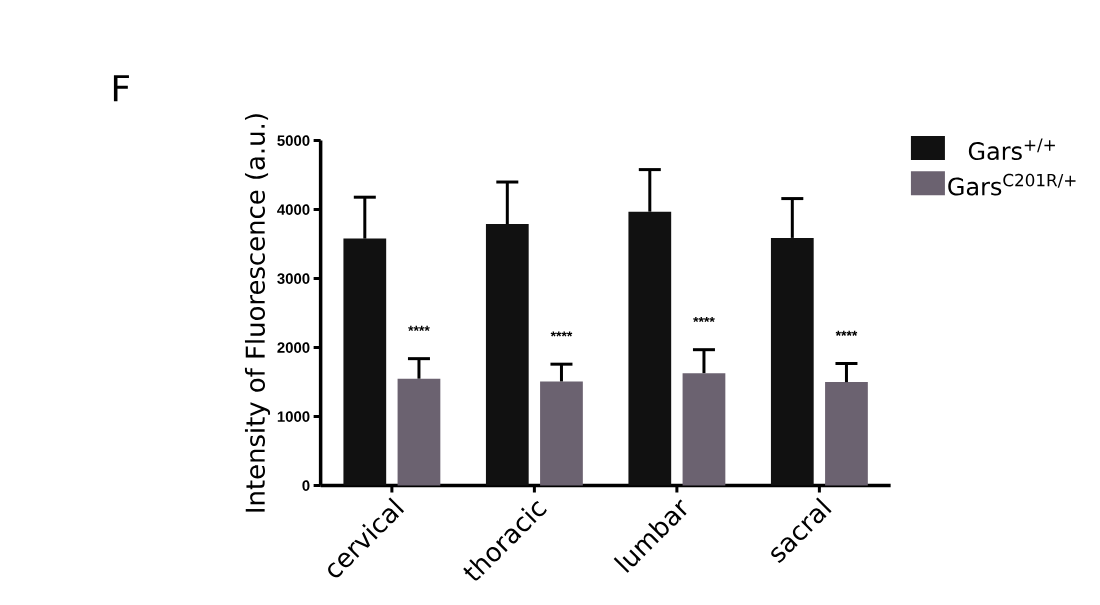 This screenshot has width=1100, height=605. What do you see at coordinates (306, 485) in the screenshot?
I see `y-tick-label: 0` at bounding box center [306, 485].